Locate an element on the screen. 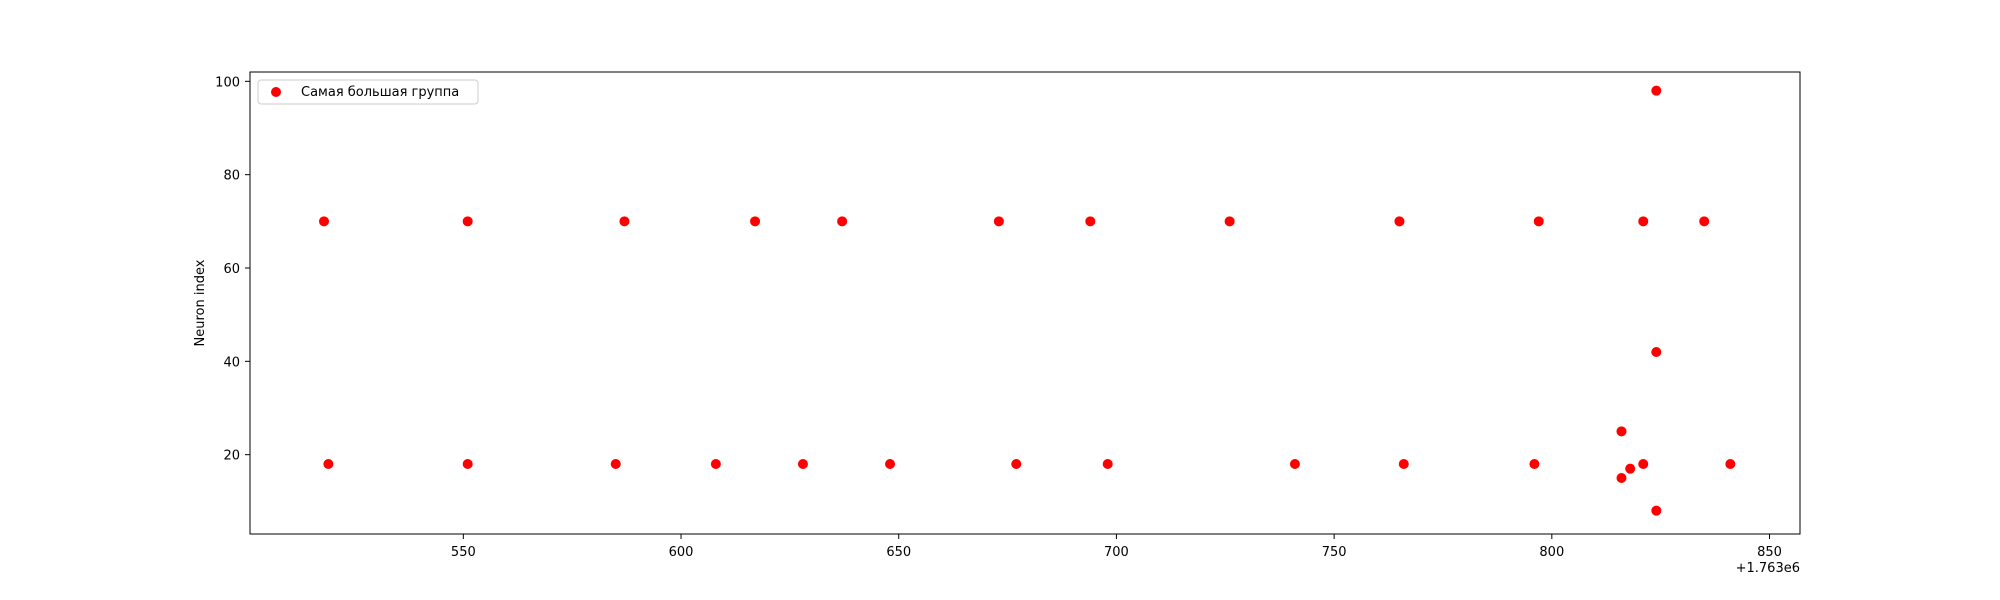 This screenshot has height=600, width=2000. x-tick-label: 850 is located at coordinates (1769, 552).